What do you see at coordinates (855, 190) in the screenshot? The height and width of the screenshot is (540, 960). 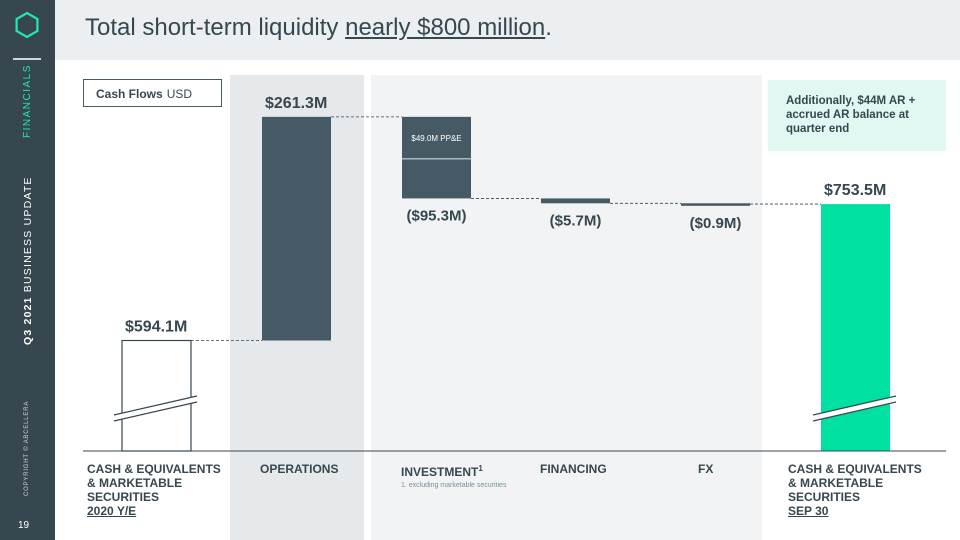 I see `data-label-5: $753.5M` at bounding box center [855, 190].